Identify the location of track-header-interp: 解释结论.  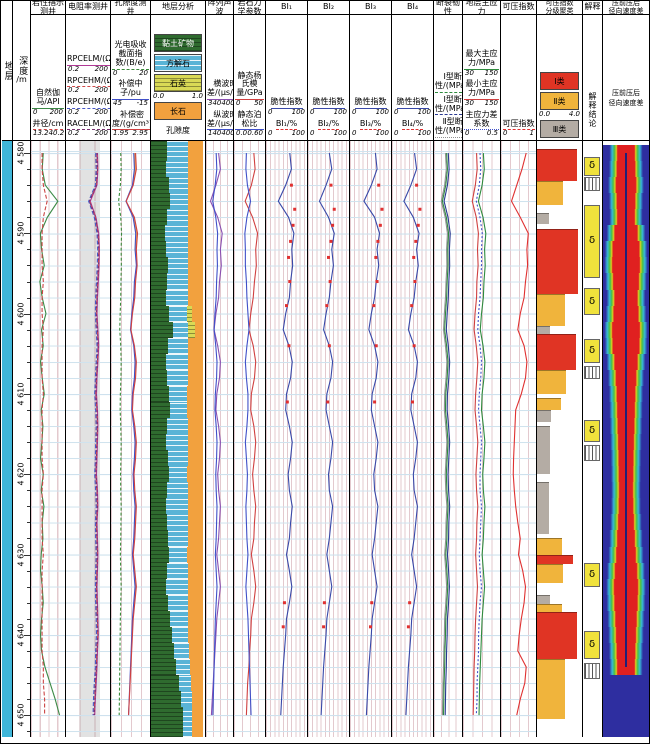
(593, 78).